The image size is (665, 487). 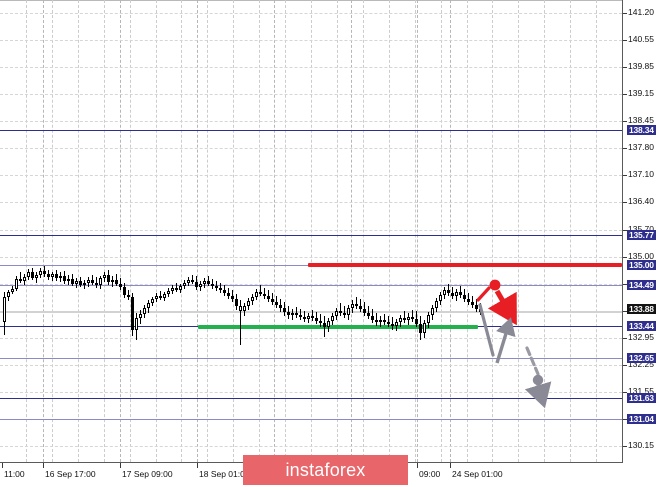 I want to click on time-tick-label: 11:00, so click(x=14, y=474).